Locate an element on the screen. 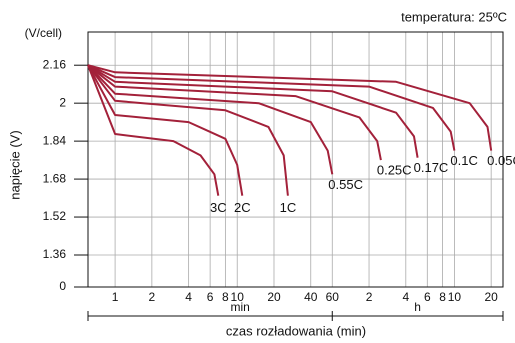 The height and width of the screenshot is (343, 515). series-label: 0.1C is located at coordinates (463, 160).